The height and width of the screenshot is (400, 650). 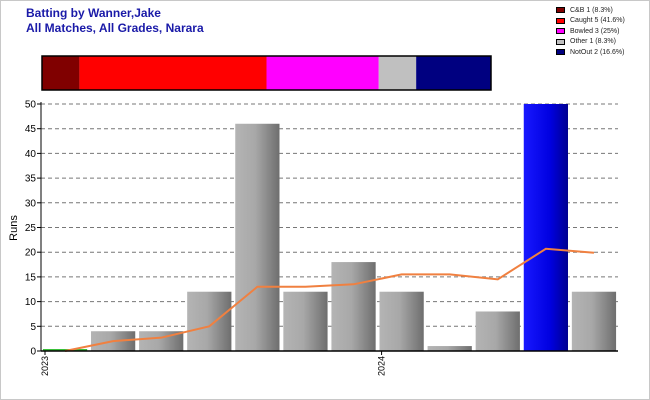 I want to click on legend-label: Other 1 (8.3%), so click(x=593, y=42).